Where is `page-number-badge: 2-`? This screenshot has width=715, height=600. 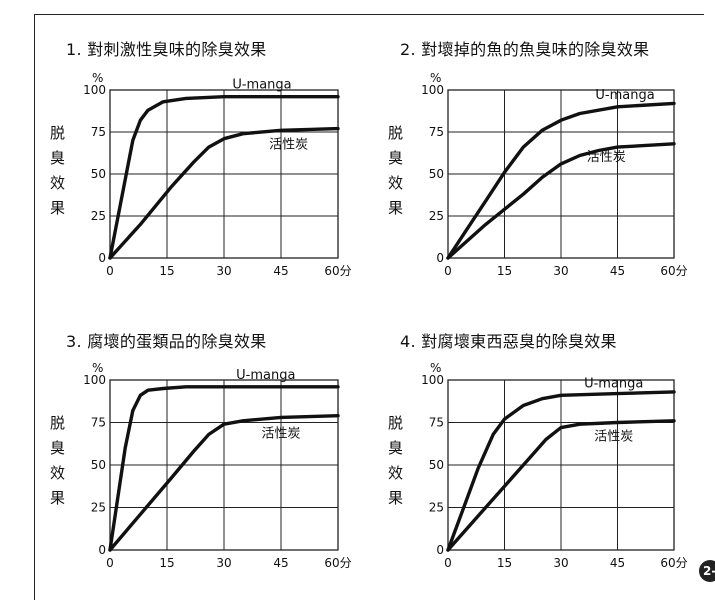
page-number-badge: 2- is located at coordinates (707, 571).